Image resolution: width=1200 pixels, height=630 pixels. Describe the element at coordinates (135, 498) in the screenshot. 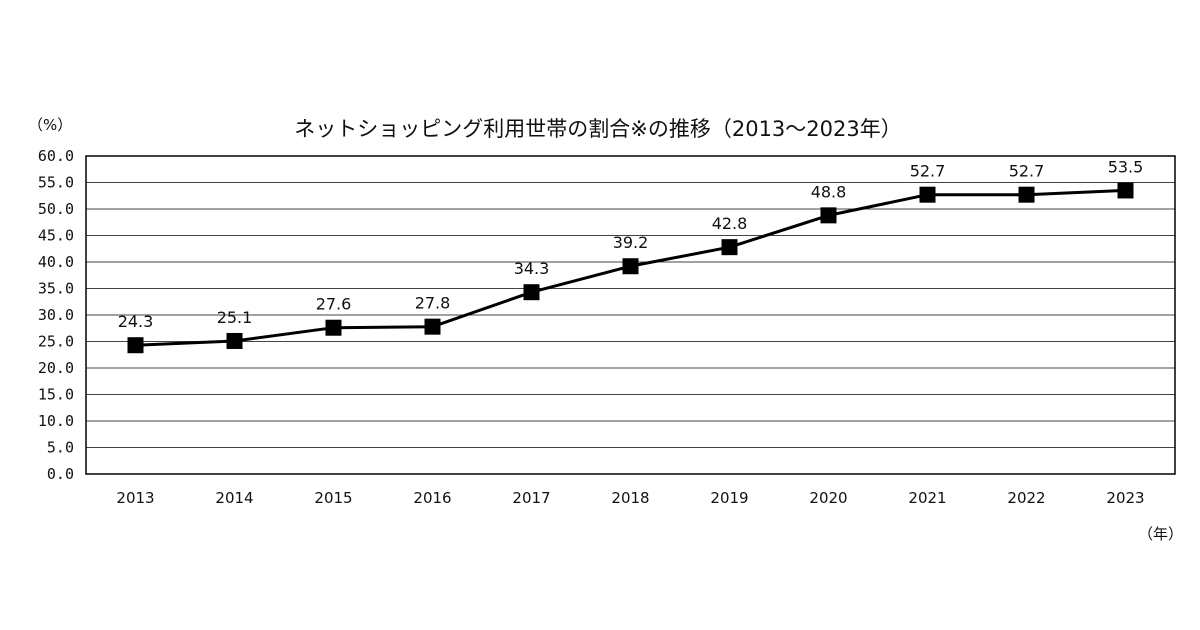

I see `x-tick-label: 2013` at that location.